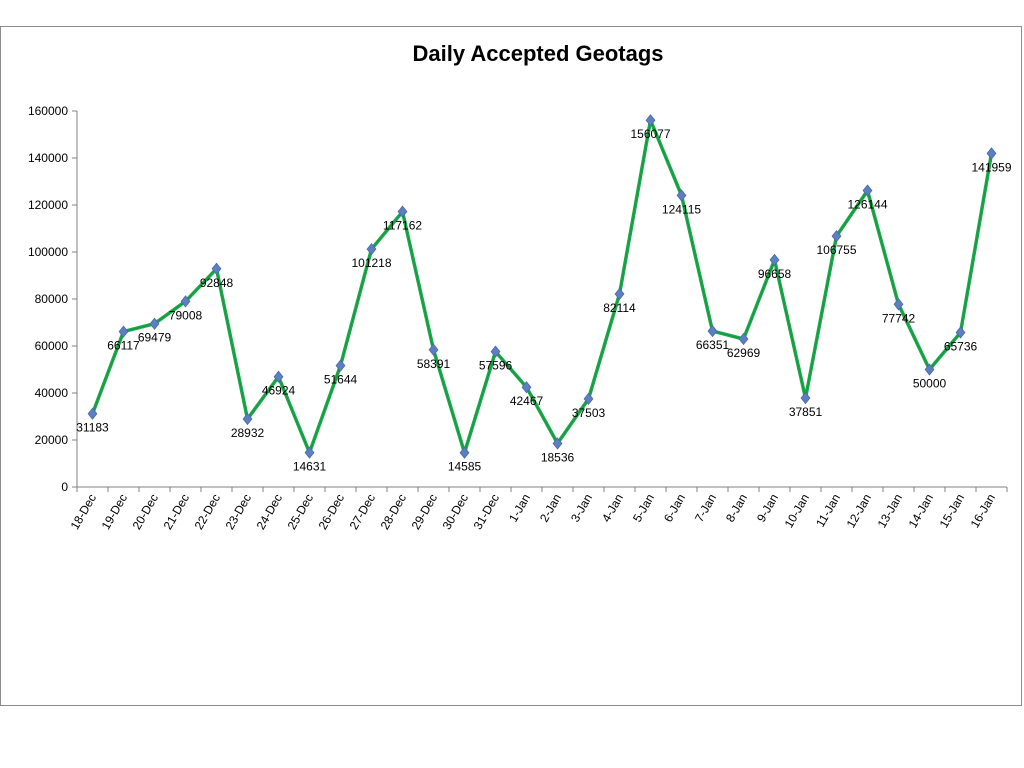 This screenshot has width=1024, height=768. Describe the element at coordinates (828, 511) in the screenshot. I see `x-tick-label: 11-Jan` at that location.